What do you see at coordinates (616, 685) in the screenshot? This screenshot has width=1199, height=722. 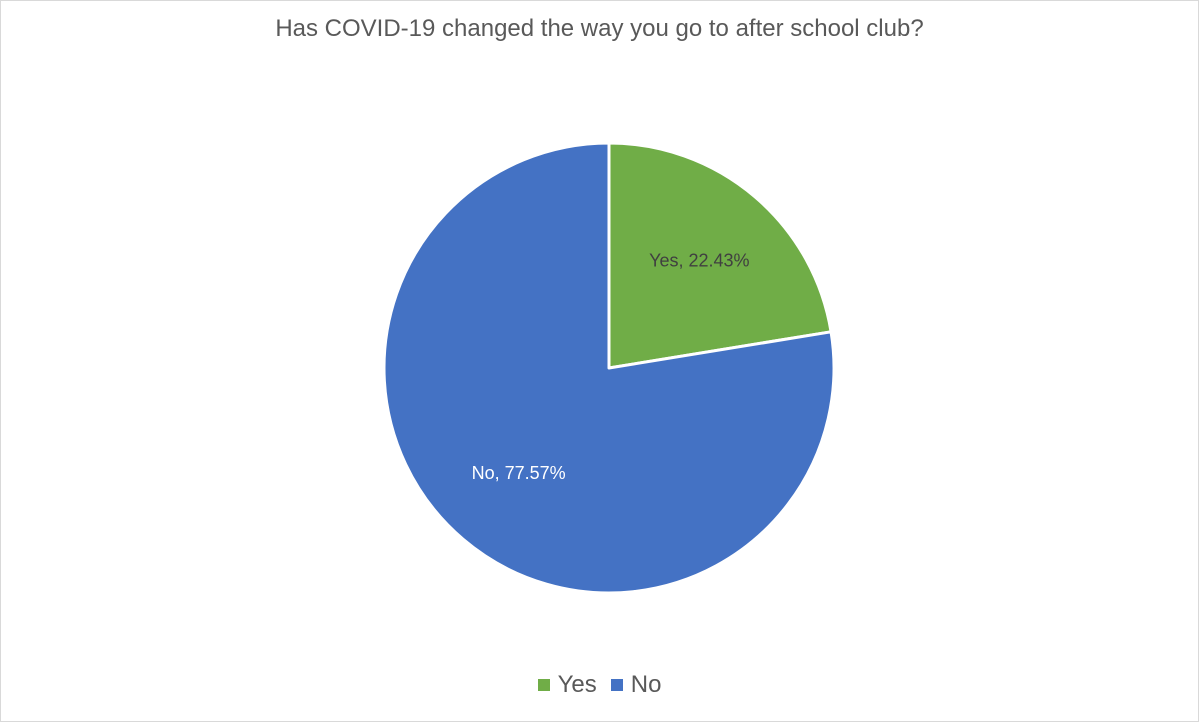 I see `legend-swatch-no` at bounding box center [616, 685].